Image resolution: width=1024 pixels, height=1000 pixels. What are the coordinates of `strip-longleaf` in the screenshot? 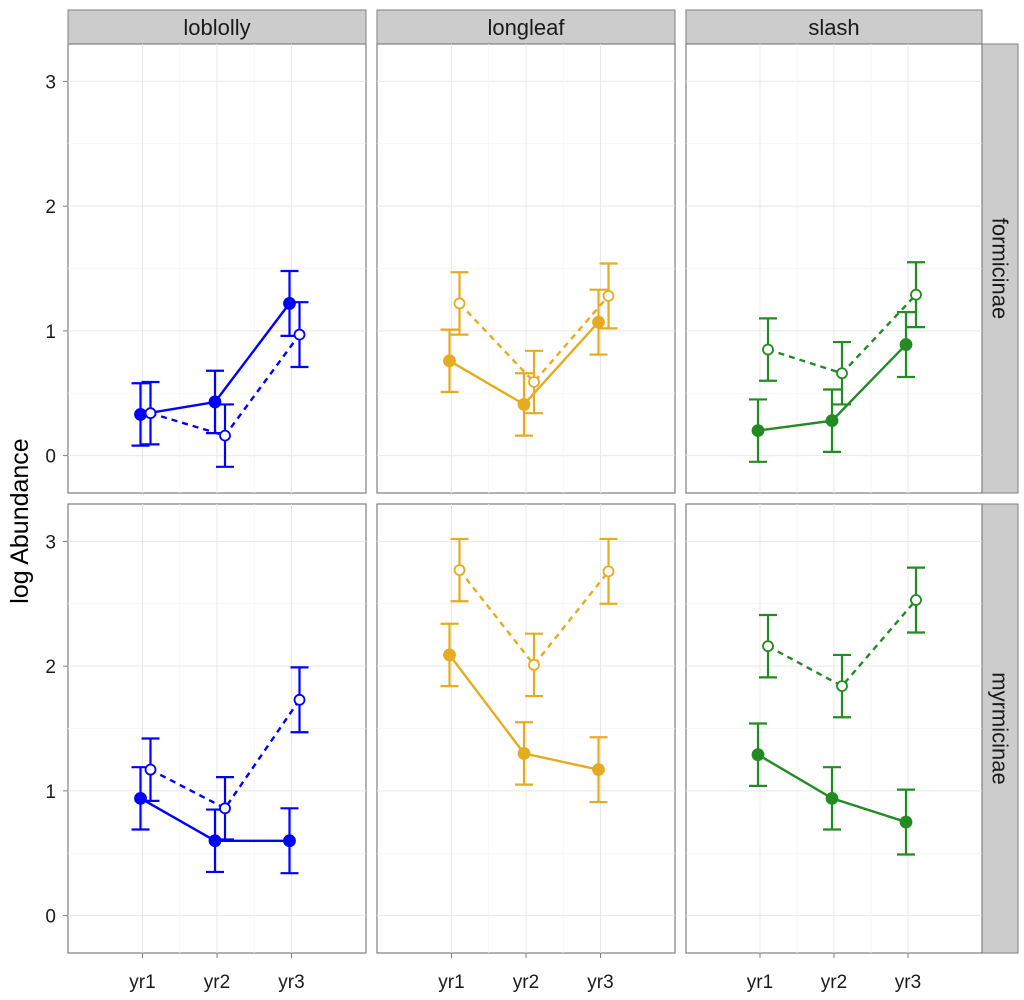 It's located at (526, 27).